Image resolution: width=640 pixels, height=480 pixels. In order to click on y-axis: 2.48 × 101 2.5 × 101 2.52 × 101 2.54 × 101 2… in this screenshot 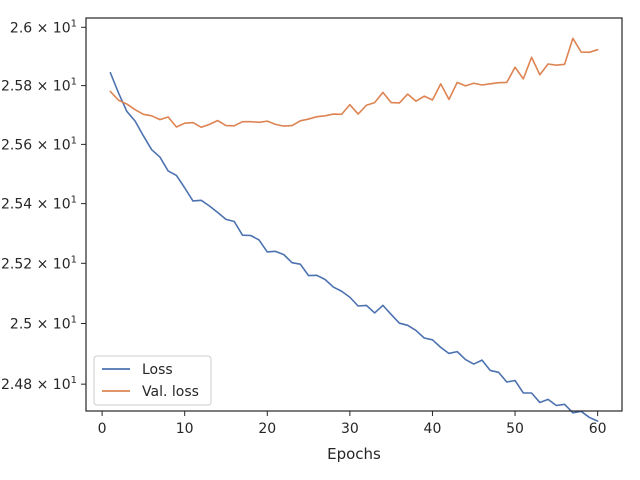, I will do `click(43, 205)`.